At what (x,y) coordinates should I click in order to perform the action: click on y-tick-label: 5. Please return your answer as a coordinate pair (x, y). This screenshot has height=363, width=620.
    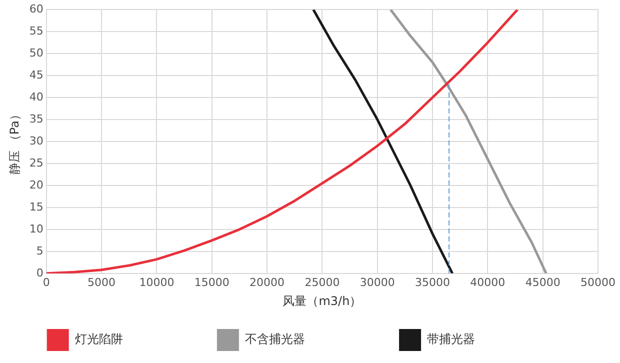
    Looking at the image, I should click on (40, 251).